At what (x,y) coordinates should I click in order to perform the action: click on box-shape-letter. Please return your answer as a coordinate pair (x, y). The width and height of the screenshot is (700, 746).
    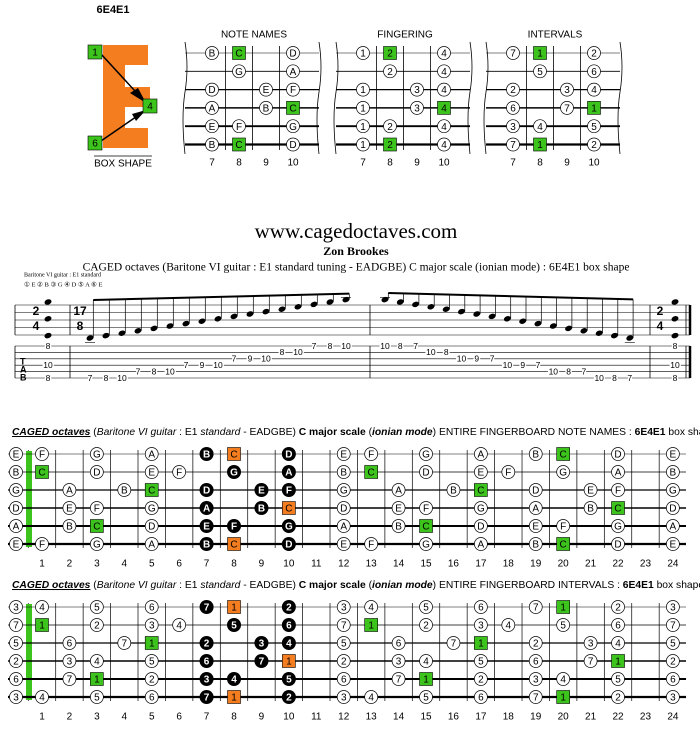
    Looking at the image, I should click on (126, 96).